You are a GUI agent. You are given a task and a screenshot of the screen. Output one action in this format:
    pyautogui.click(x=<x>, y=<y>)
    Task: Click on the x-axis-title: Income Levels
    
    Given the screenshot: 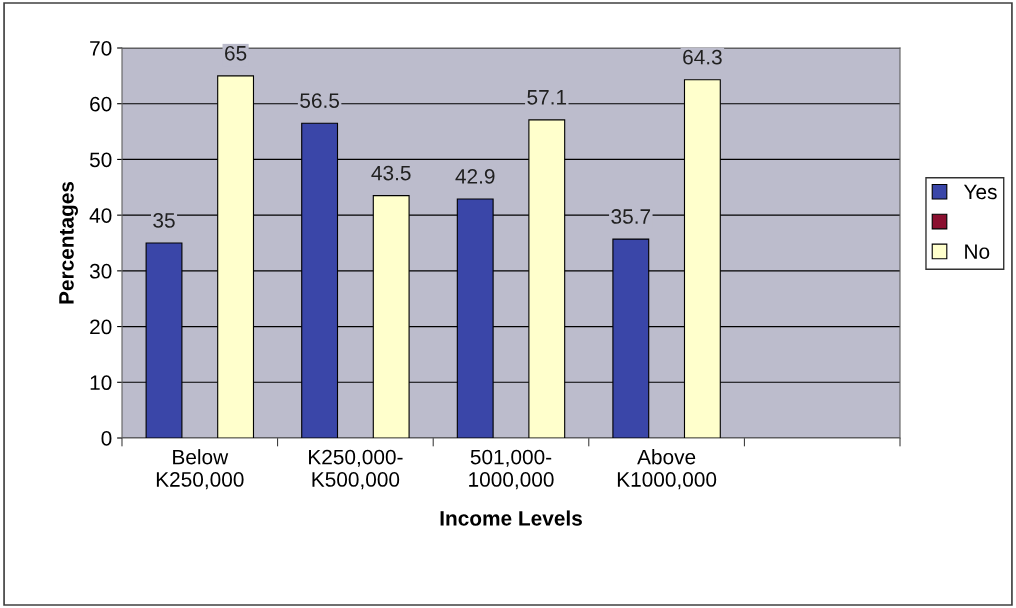 What is the action you would take?
    pyautogui.click(x=511, y=518)
    